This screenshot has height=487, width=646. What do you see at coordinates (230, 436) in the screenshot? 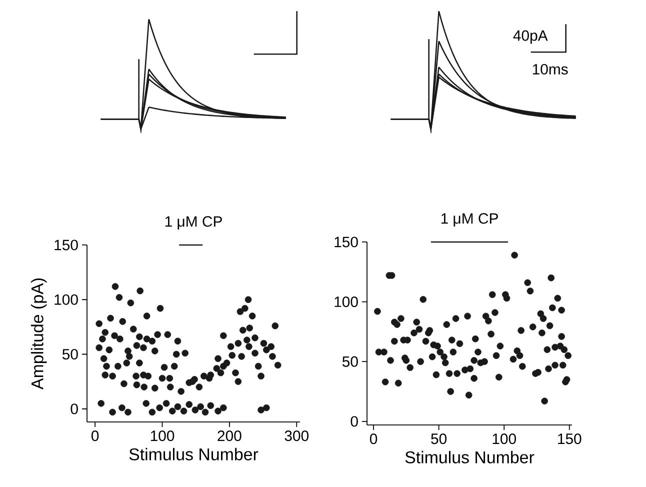
I see `x-tick-label: 200` at bounding box center [230, 436].